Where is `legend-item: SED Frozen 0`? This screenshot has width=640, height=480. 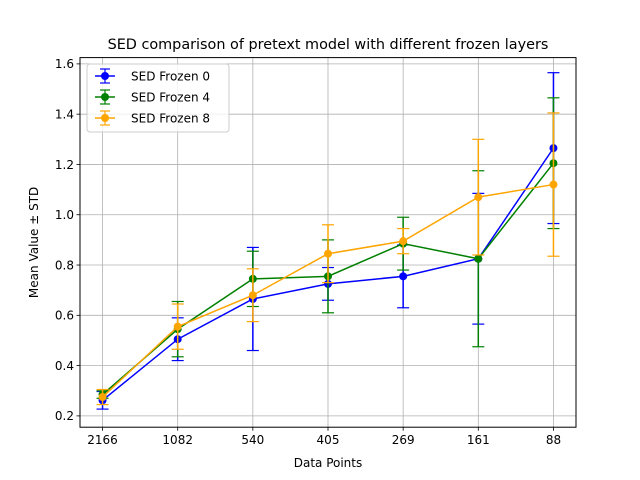 legend-item: SED Frozen 0 is located at coordinates (152, 76).